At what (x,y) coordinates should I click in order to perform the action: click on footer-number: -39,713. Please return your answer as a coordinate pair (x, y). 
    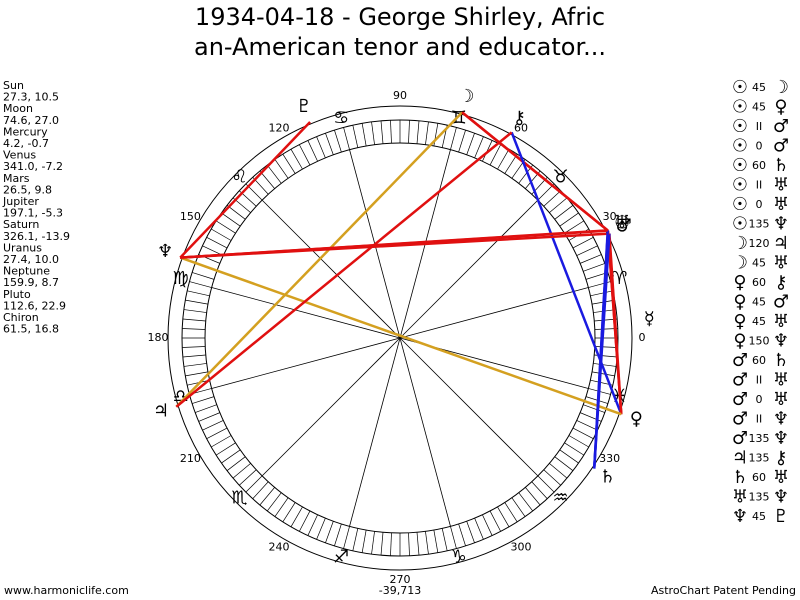
    Looking at the image, I should click on (400, 590).